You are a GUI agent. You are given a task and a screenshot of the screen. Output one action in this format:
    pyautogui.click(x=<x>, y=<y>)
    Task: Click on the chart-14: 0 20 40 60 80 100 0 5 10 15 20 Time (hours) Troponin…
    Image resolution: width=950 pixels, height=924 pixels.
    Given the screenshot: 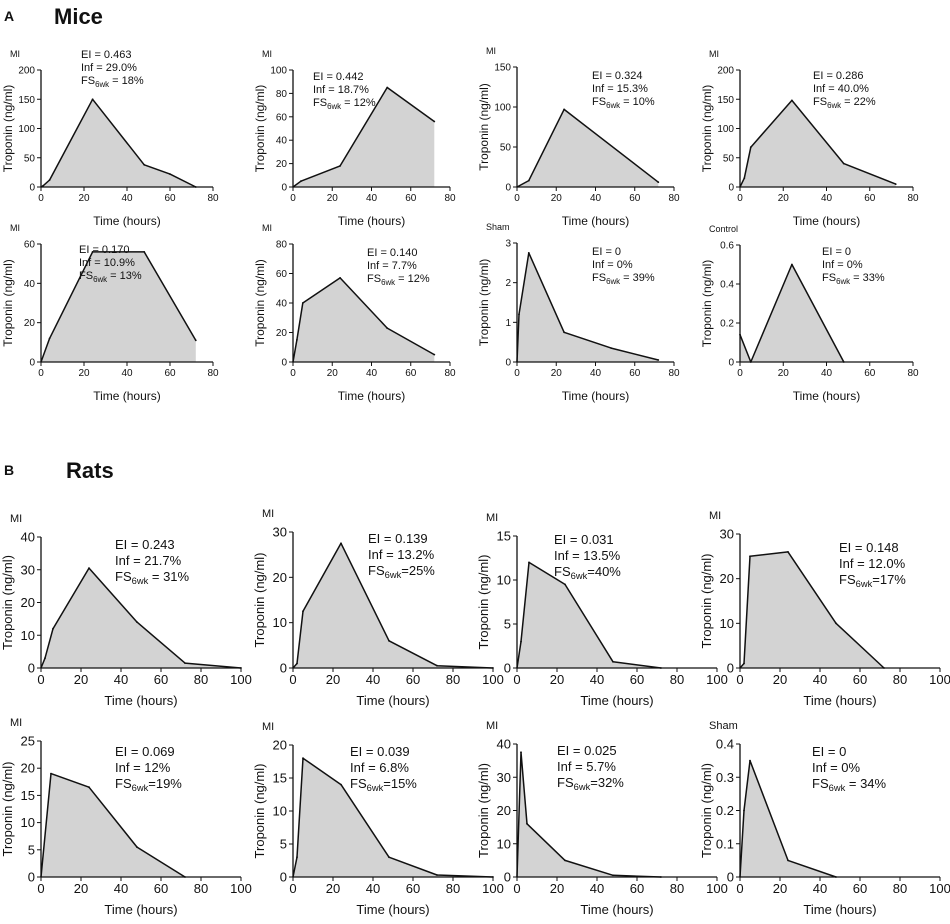 What is the action you would take?
    pyautogui.click(x=378, y=819)
    